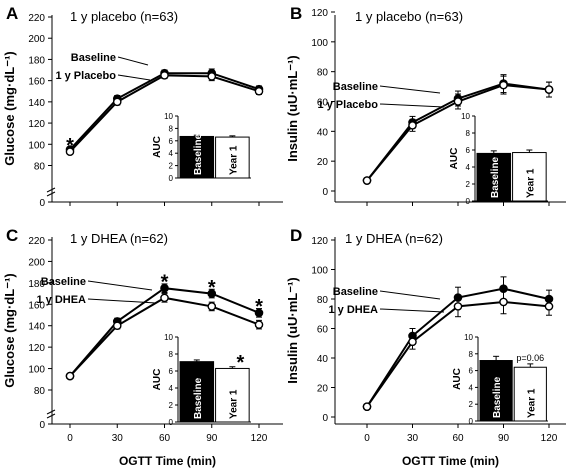 The width and height of the screenshot is (575, 470). Describe the element at coordinates (12, 13) in the screenshot. I see `panel-label: A` at that location.